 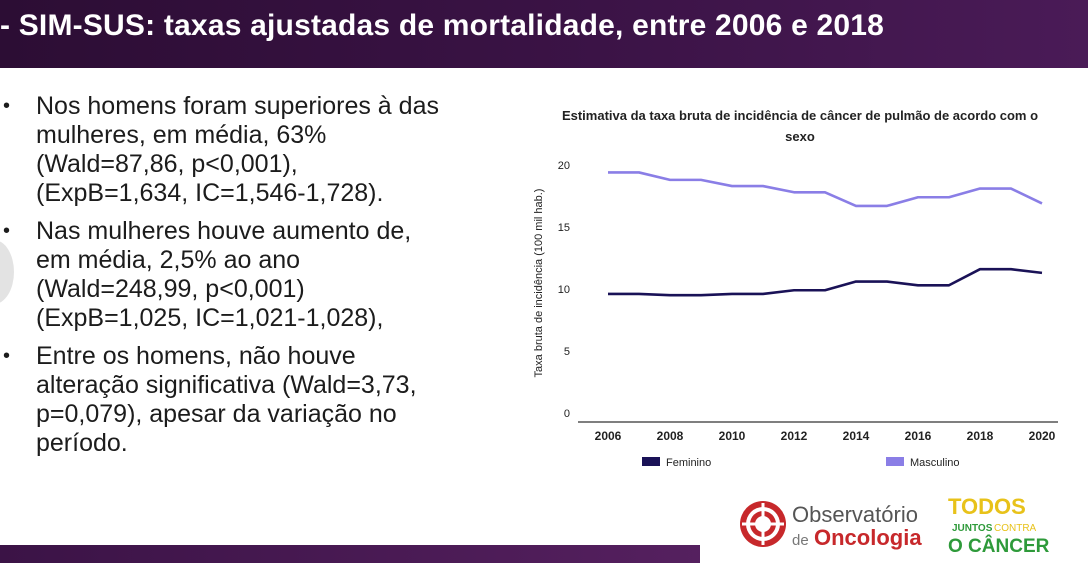 I want to click on bullet-text-line: Nos homens foram superiores à das, so click(x=237, y=106).